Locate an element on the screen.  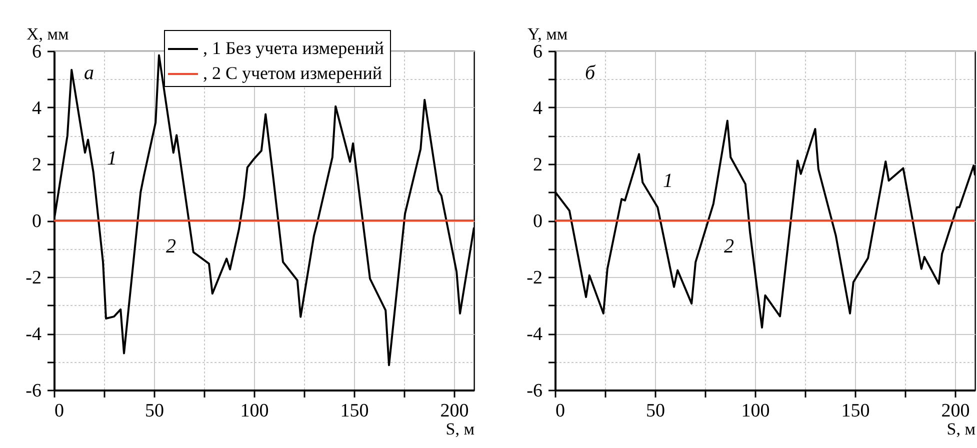
annotation: б is located at coordinates (590, 73).